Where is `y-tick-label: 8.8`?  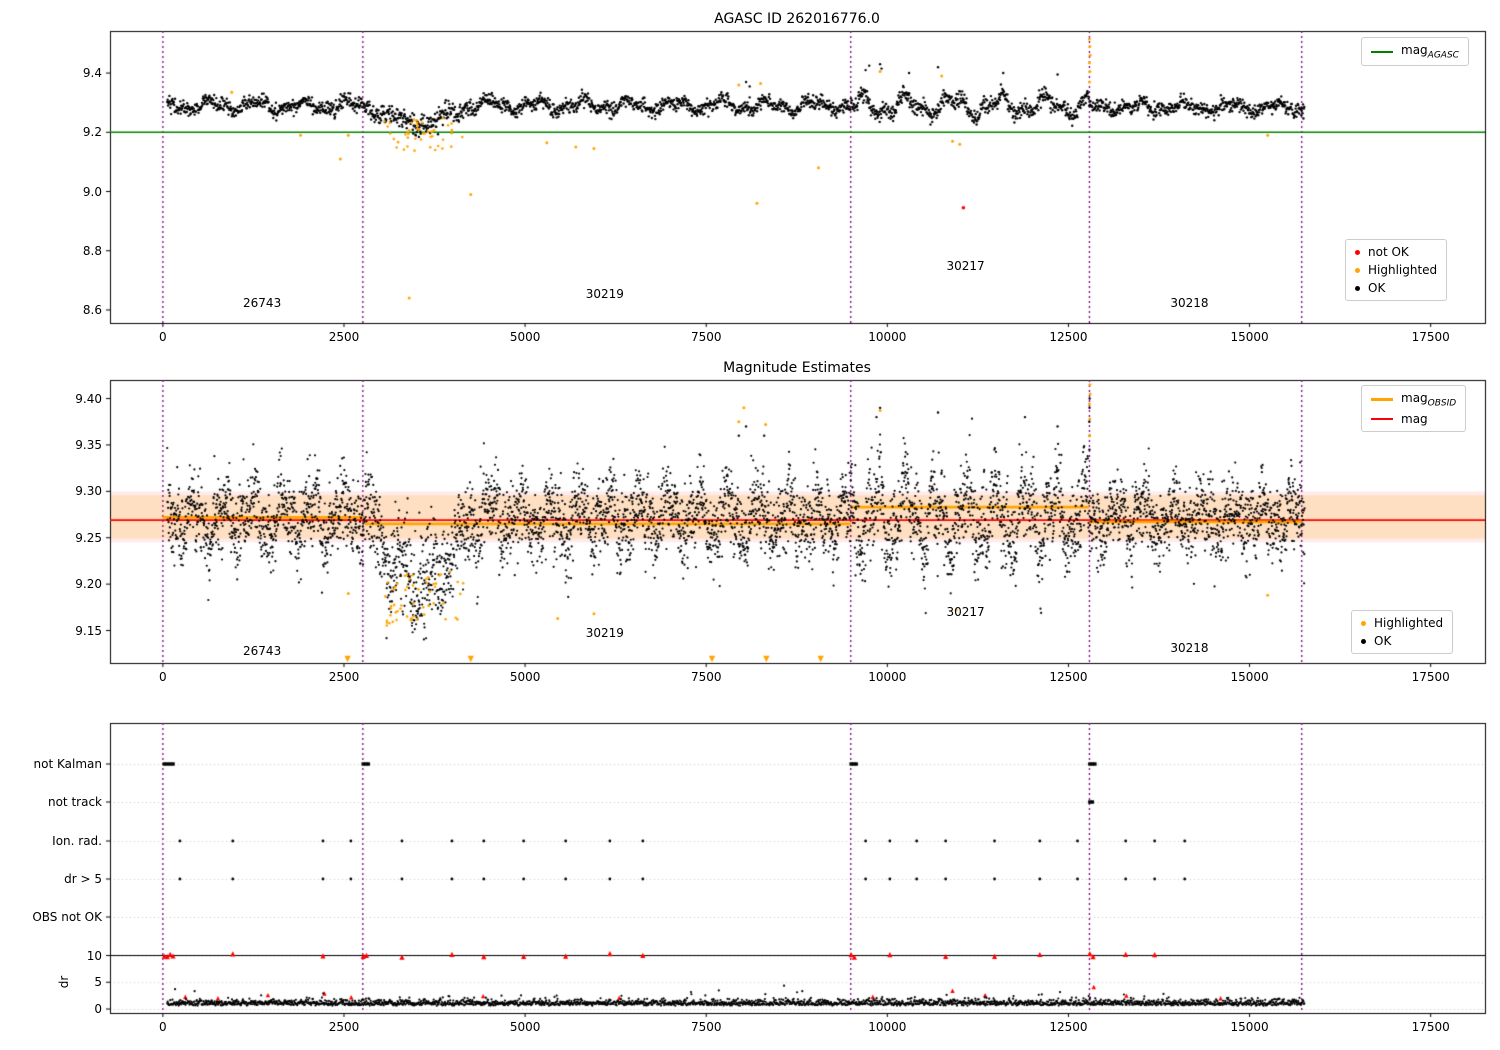 y-tick-label: 8.8 is located at coordinates (92, 250).